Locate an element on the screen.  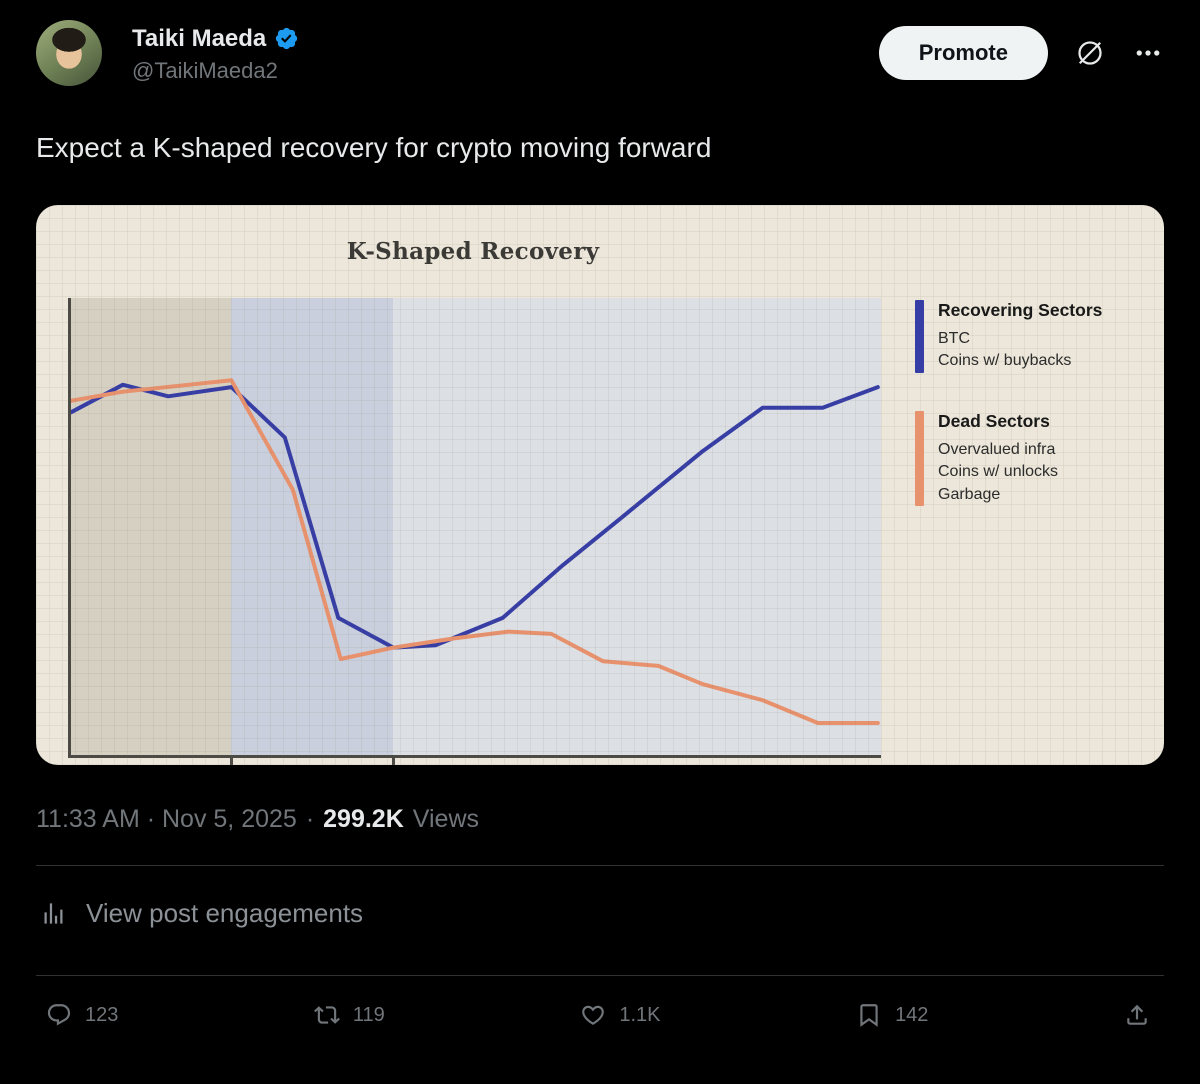
chart-title: K-Shaped Recovery is located at coordinates (473, 251).